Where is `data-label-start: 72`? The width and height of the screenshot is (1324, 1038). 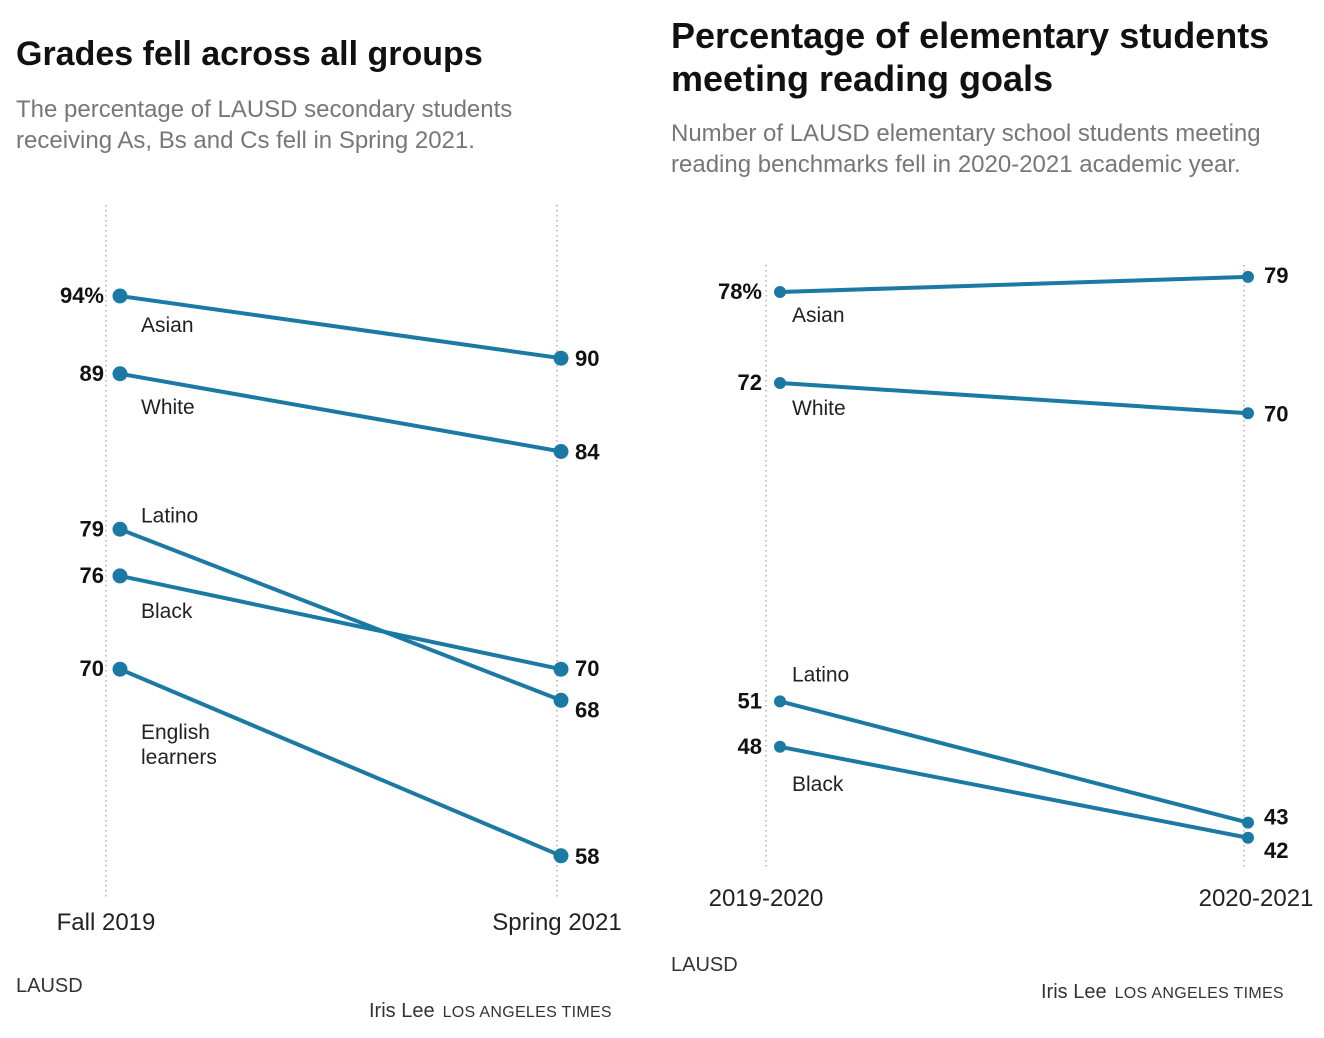
data-label-start: 72 is located at coordinates (750, 382).